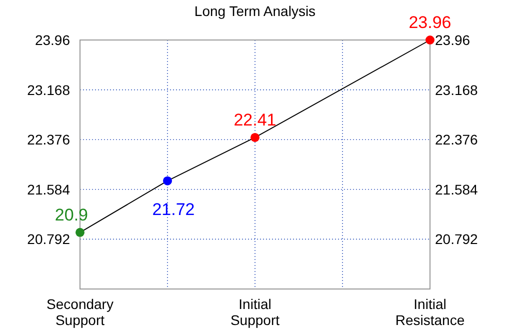 The image size is (510, 330). Describe the element at coordinates (255, 312) in the screenshot. I see `x-tick-label: Initial Support` at that location.